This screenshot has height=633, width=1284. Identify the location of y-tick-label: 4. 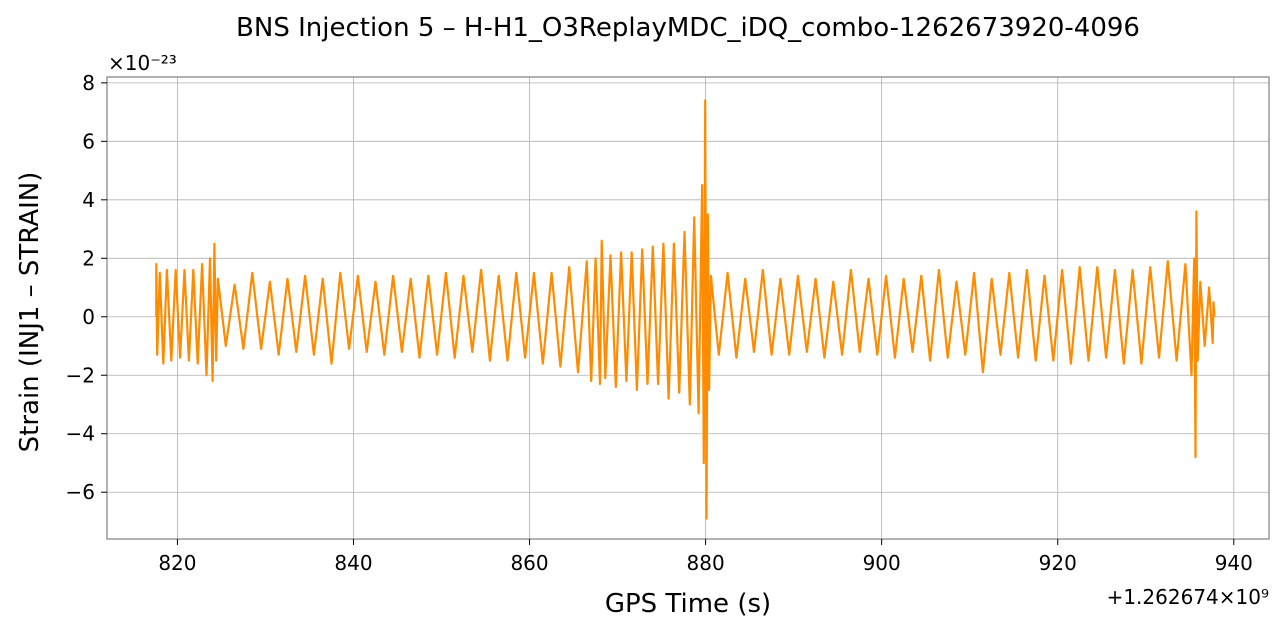
(88, 200).